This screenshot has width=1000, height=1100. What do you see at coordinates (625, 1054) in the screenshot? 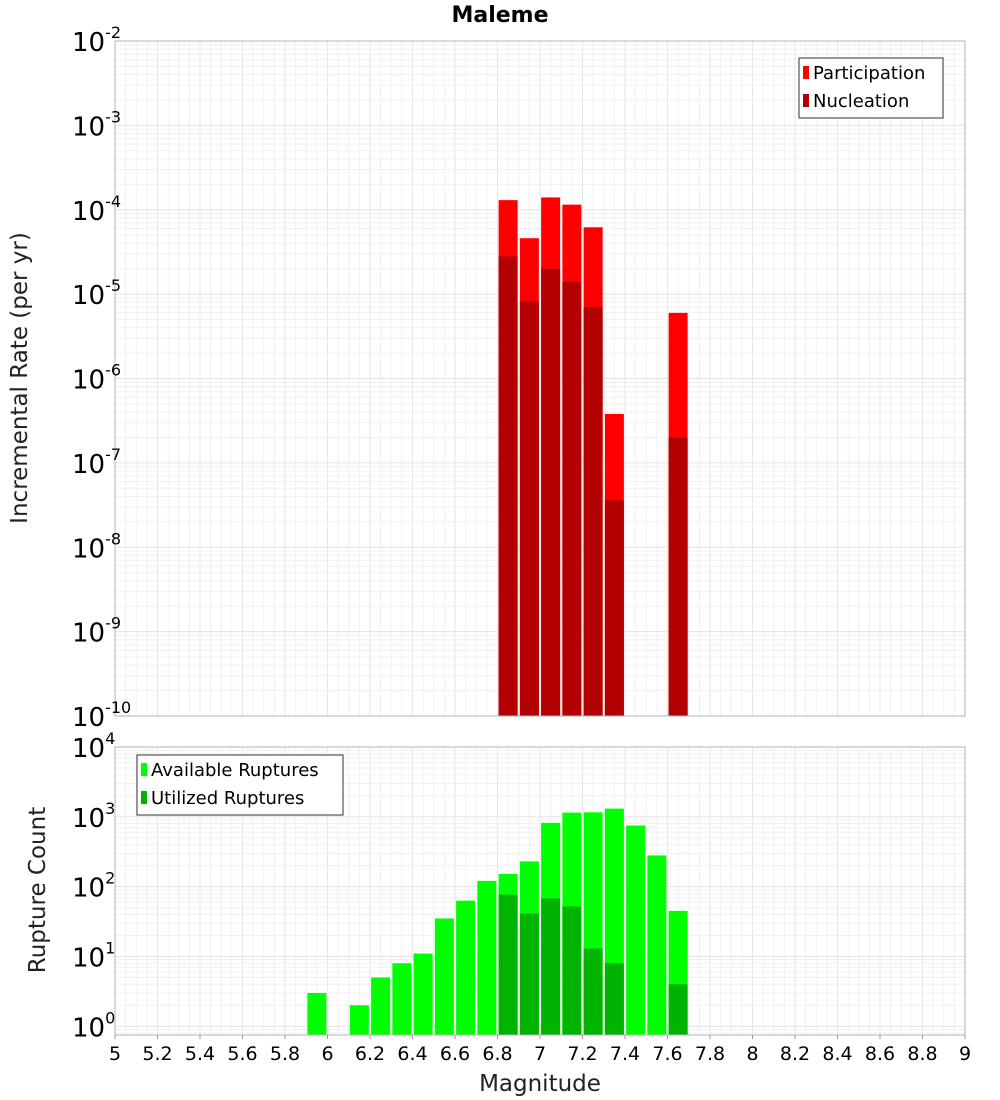
I see `x-tick-label: 7.4` at bounding box center [625, 1054].